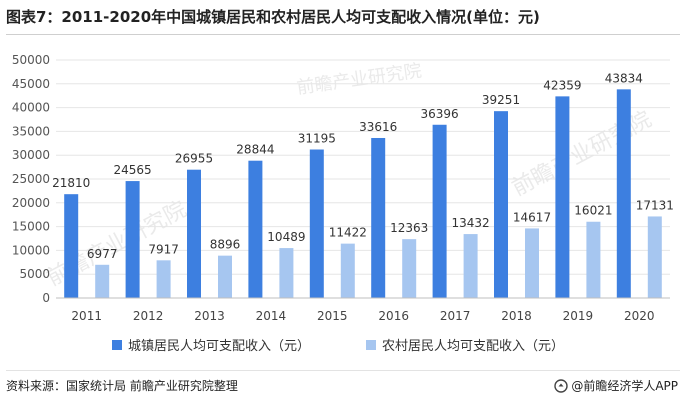 The image size is (686, 406). I want to click on x-tick-label: 2018, so click(516, 316).